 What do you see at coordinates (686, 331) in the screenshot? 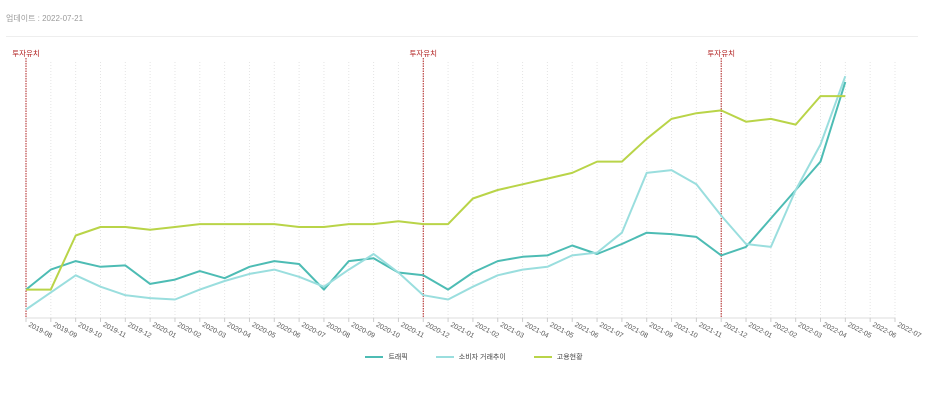
I see `x-tick-label: 2021-10` at bounding box center [686, 331].